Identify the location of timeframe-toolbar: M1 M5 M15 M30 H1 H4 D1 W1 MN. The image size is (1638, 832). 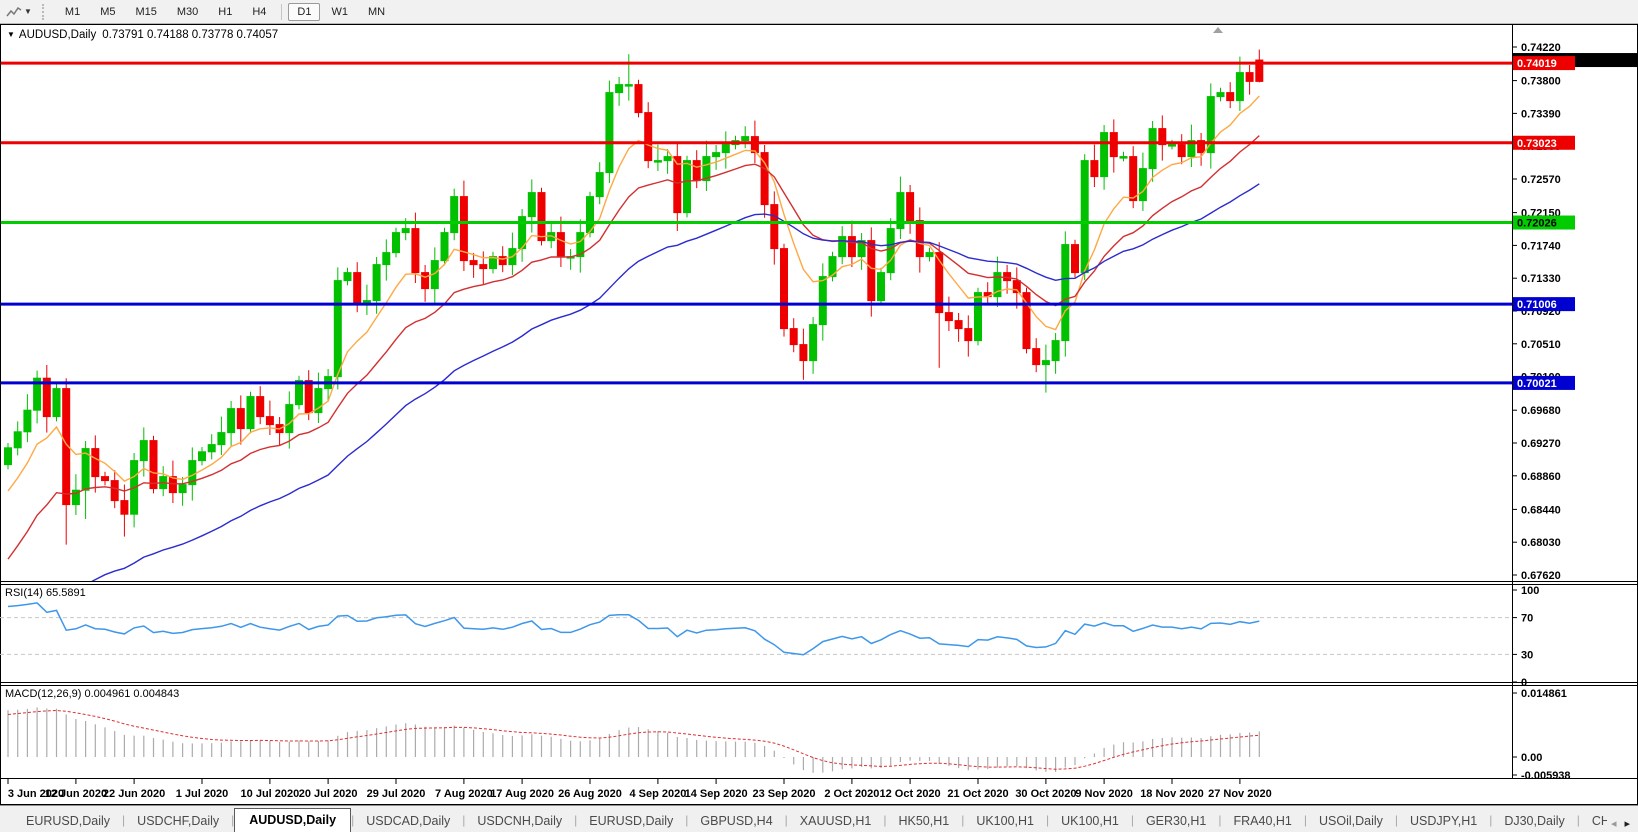
(225, 11).